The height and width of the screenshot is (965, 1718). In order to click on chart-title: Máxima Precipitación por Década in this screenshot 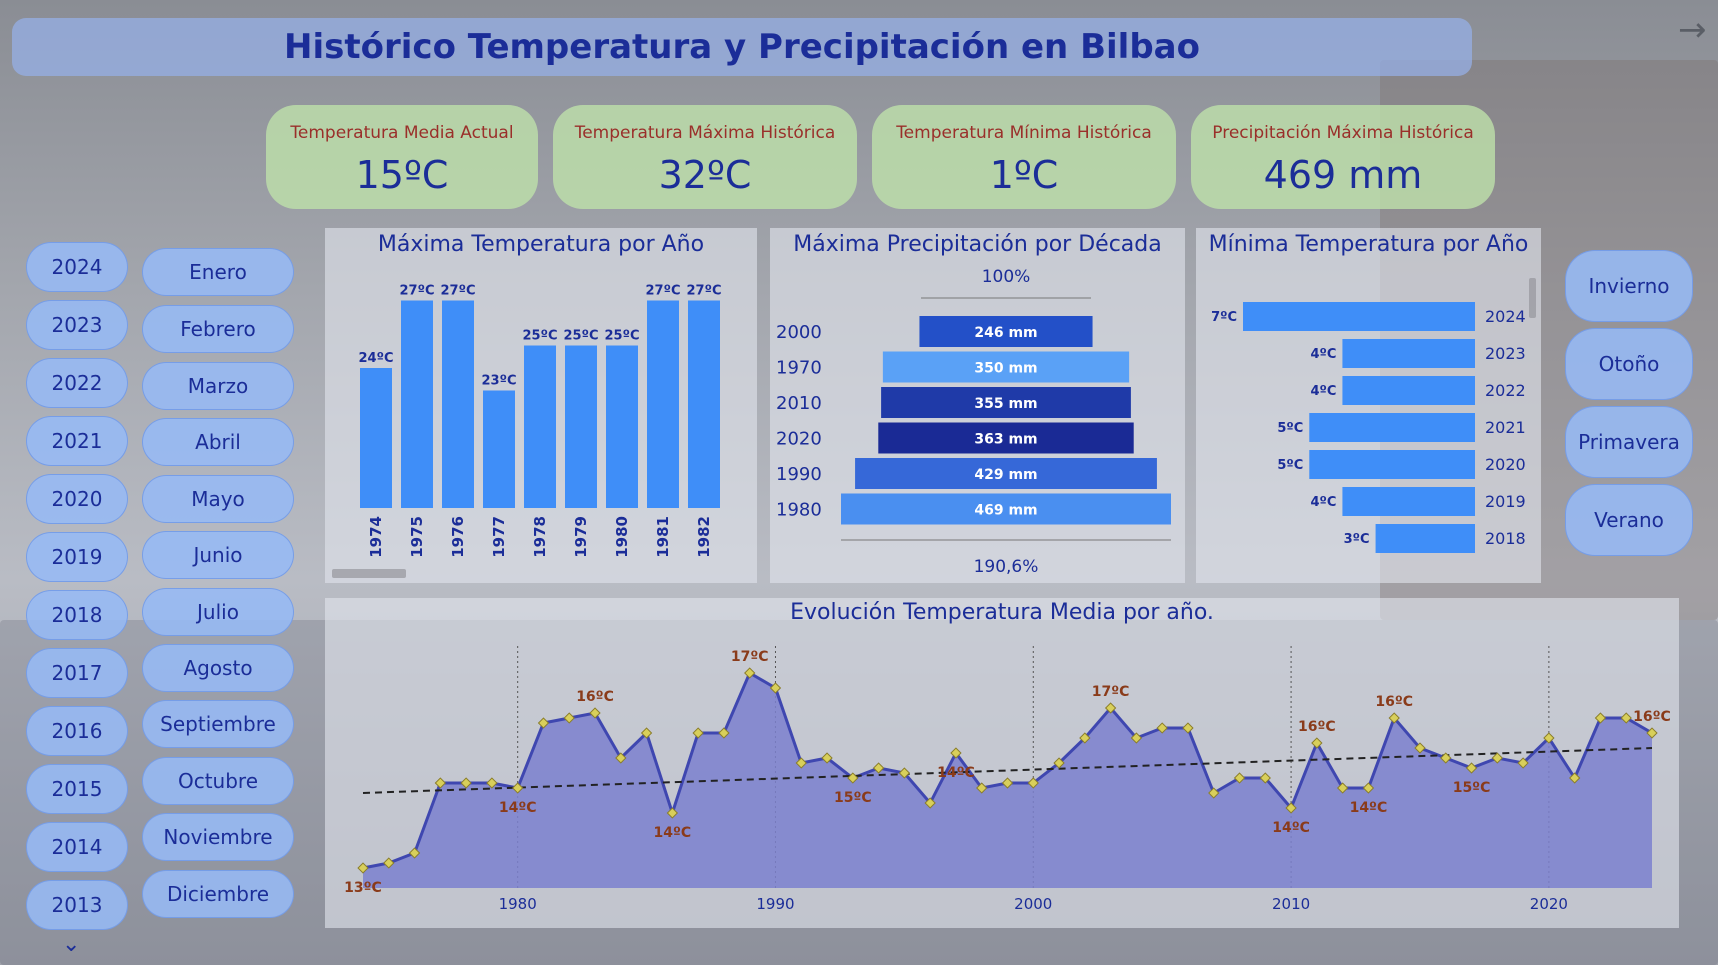, I will do `click(977, 244)`.